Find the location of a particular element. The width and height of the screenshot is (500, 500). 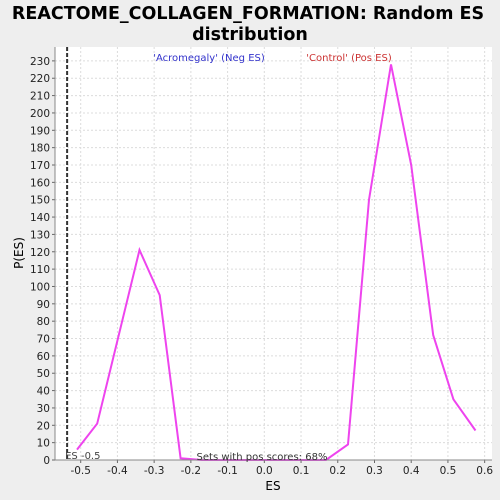

es-marker-group: ES -0.5 is located at coordinates (82, 254).